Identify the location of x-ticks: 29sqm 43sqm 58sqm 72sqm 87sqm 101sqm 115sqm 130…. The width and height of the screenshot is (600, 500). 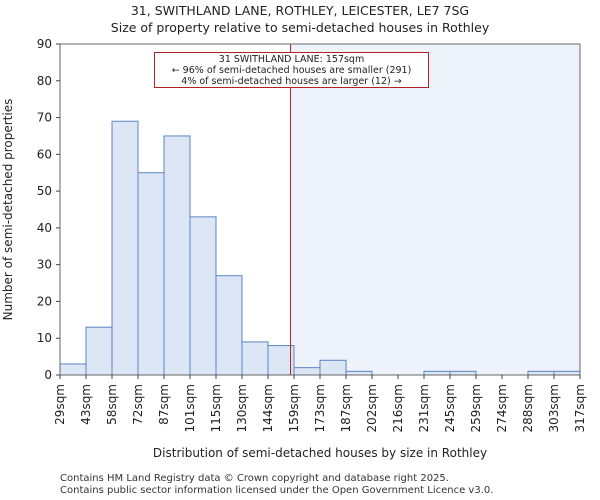
(320, 403).